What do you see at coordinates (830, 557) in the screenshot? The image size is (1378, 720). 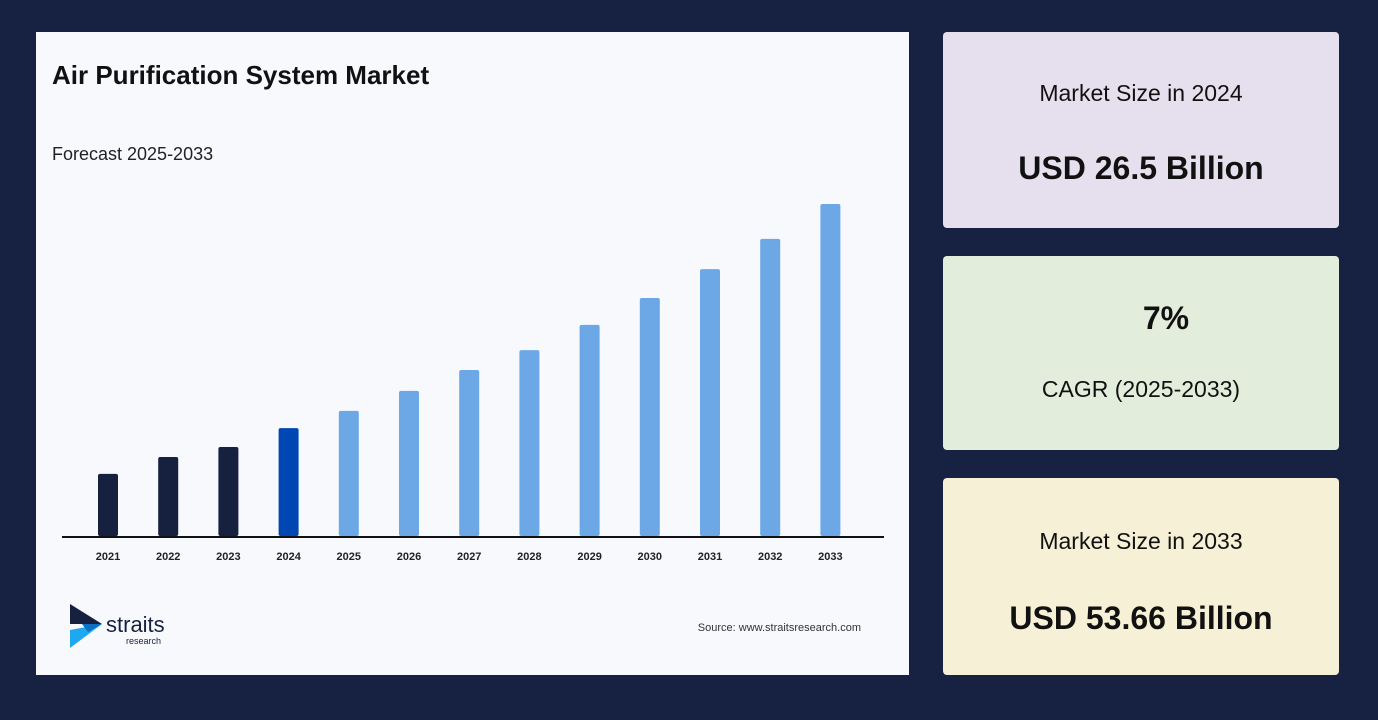 I see `x-tick-label: 2033` at bounding box center [830, 557].